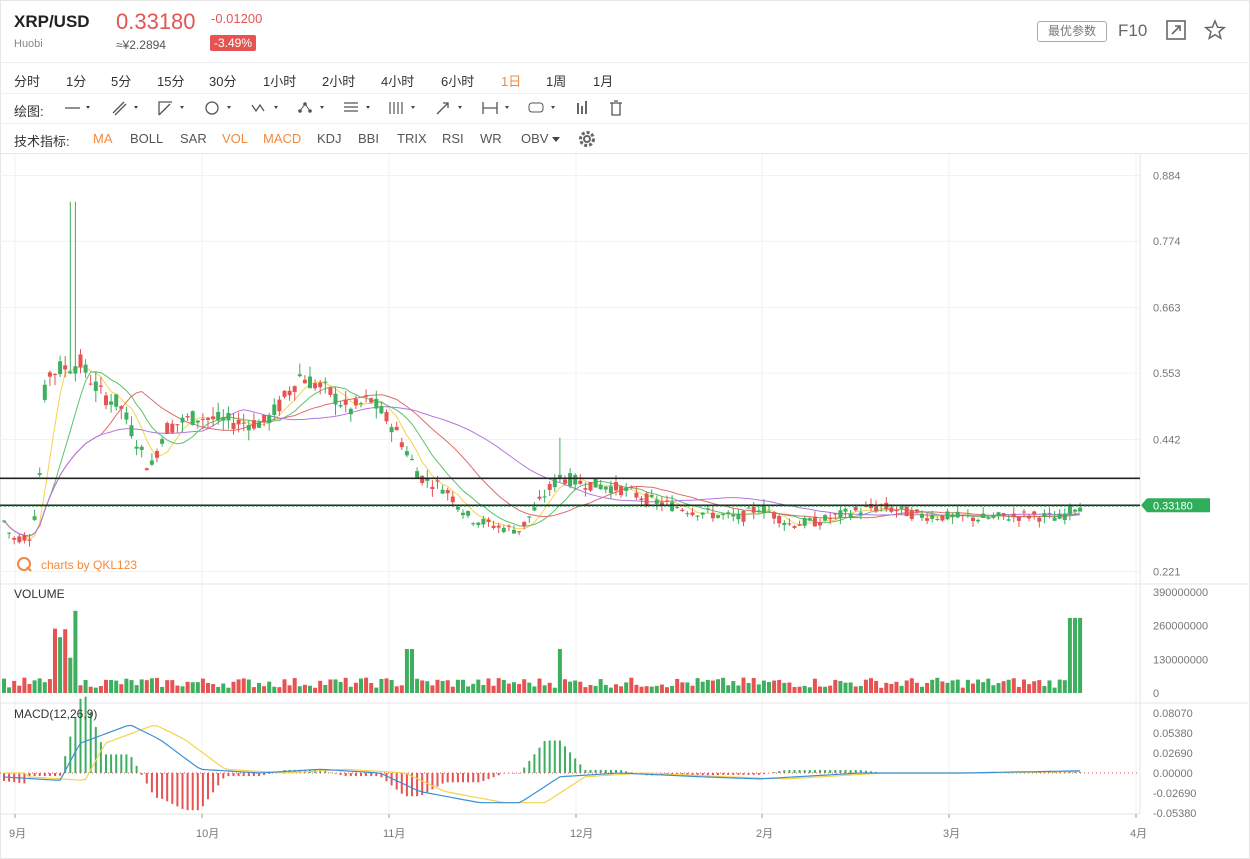 This screenshot has height=859, width=1250. I want to click on ray-tool-icon, so click(173, 108).